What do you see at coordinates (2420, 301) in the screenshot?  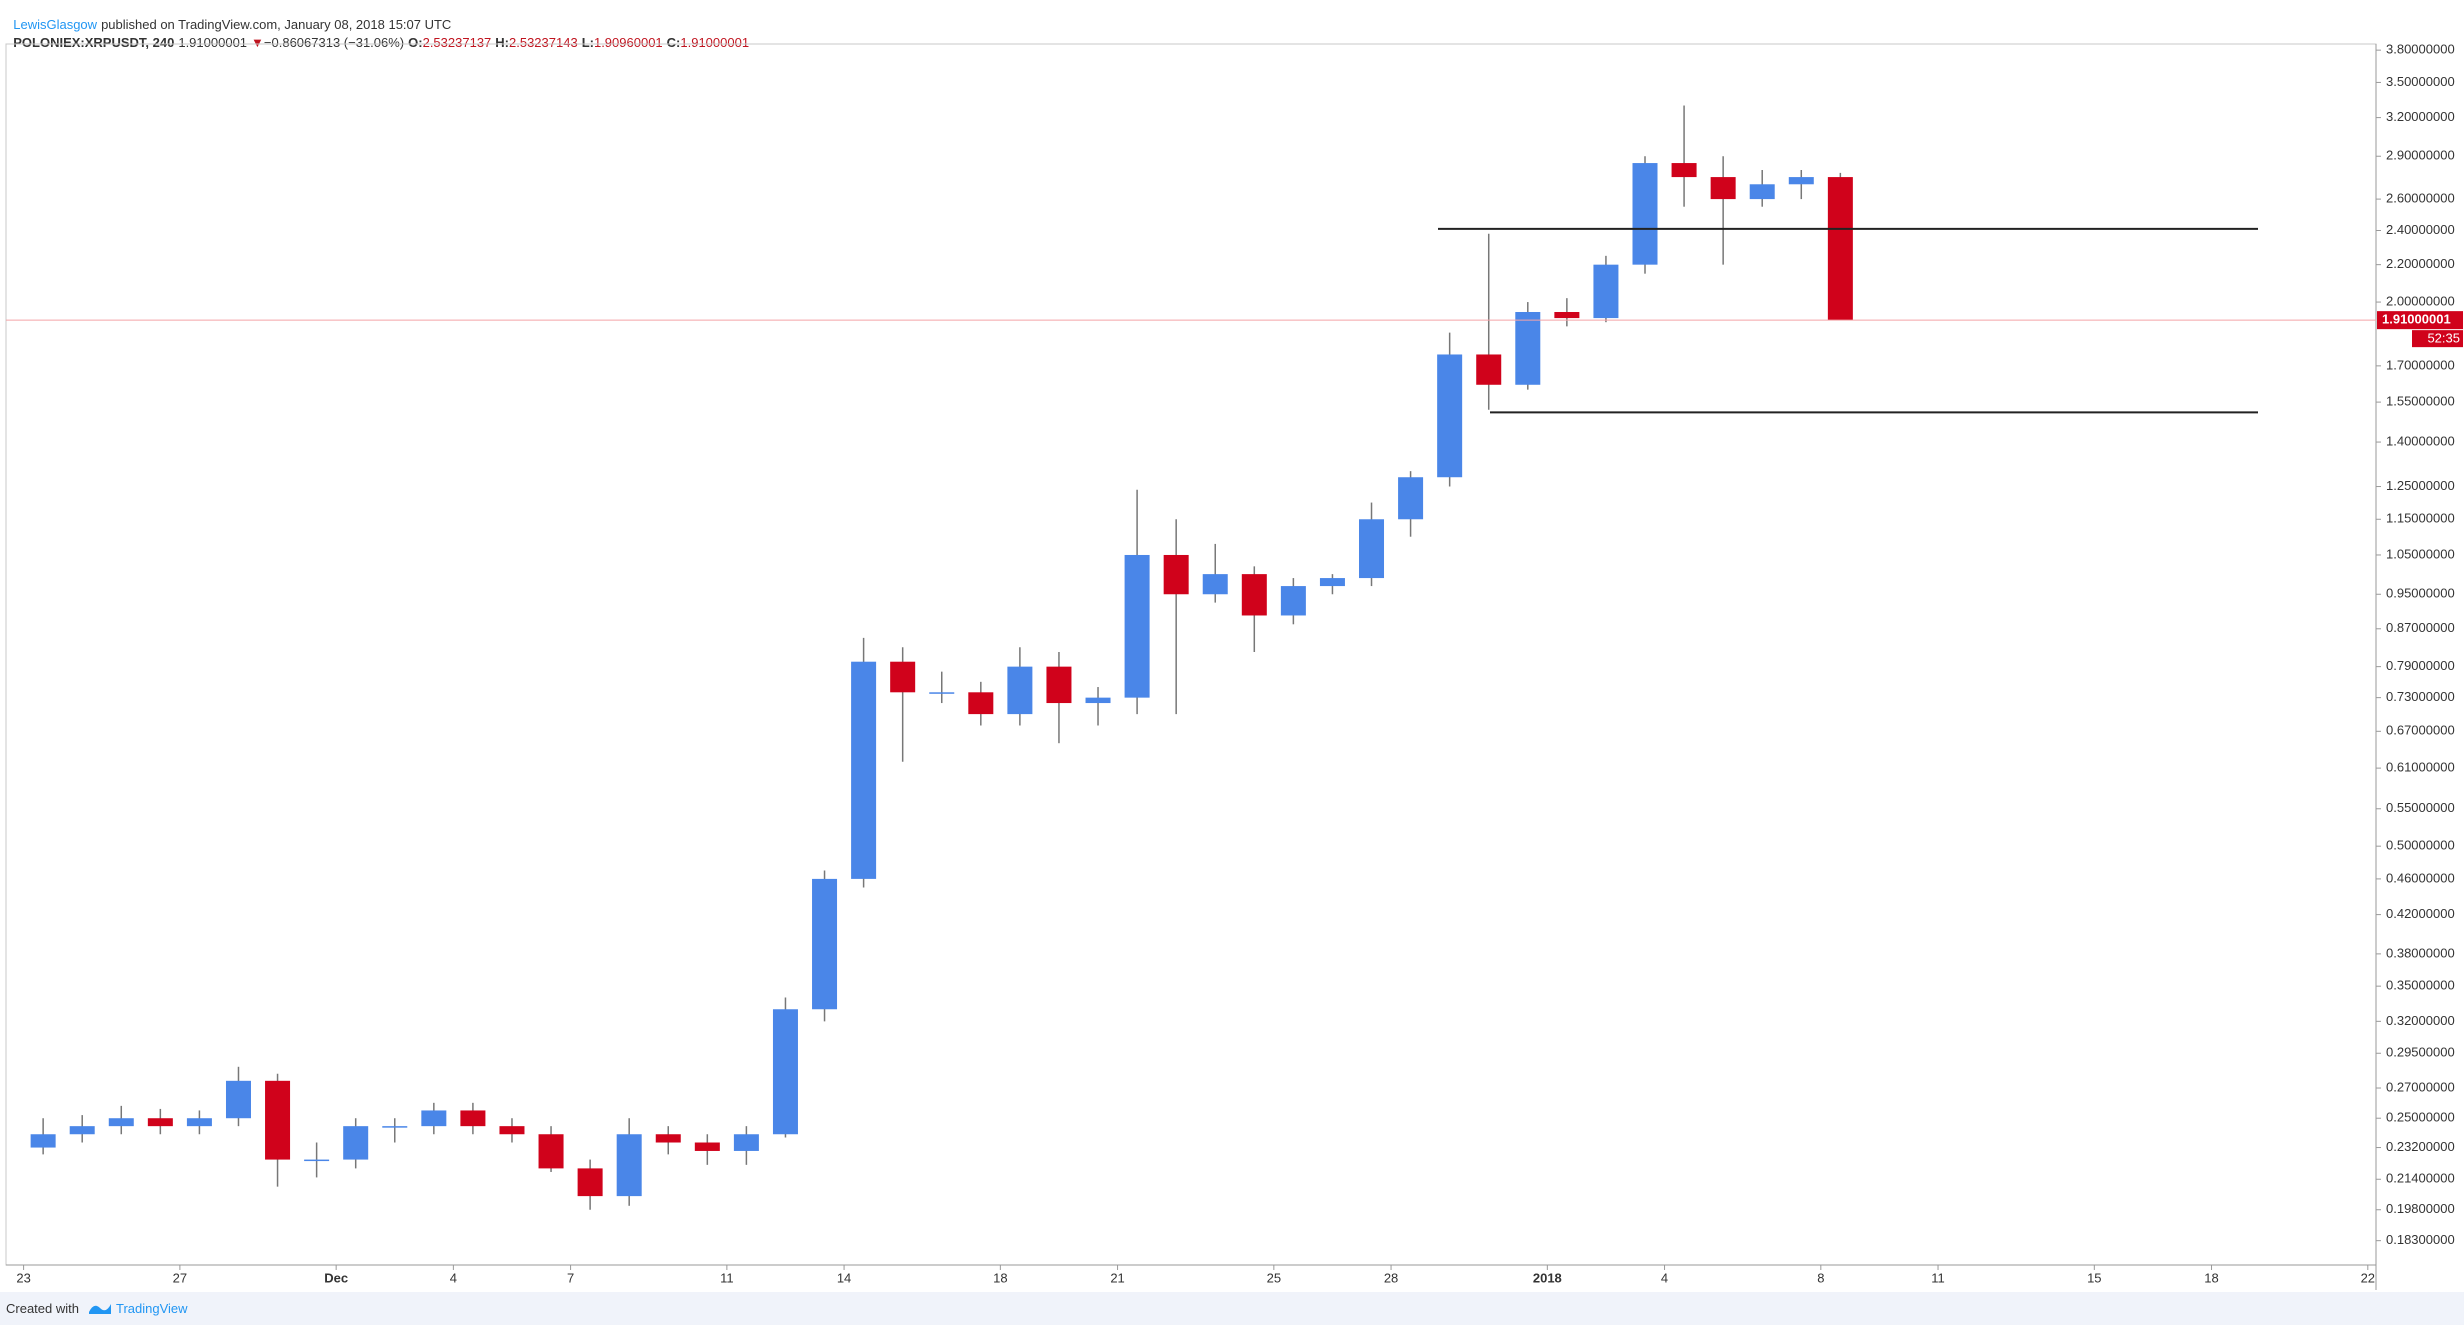 I see `y-tick-label: 2.00000000` at bounding box center [2420, 301].